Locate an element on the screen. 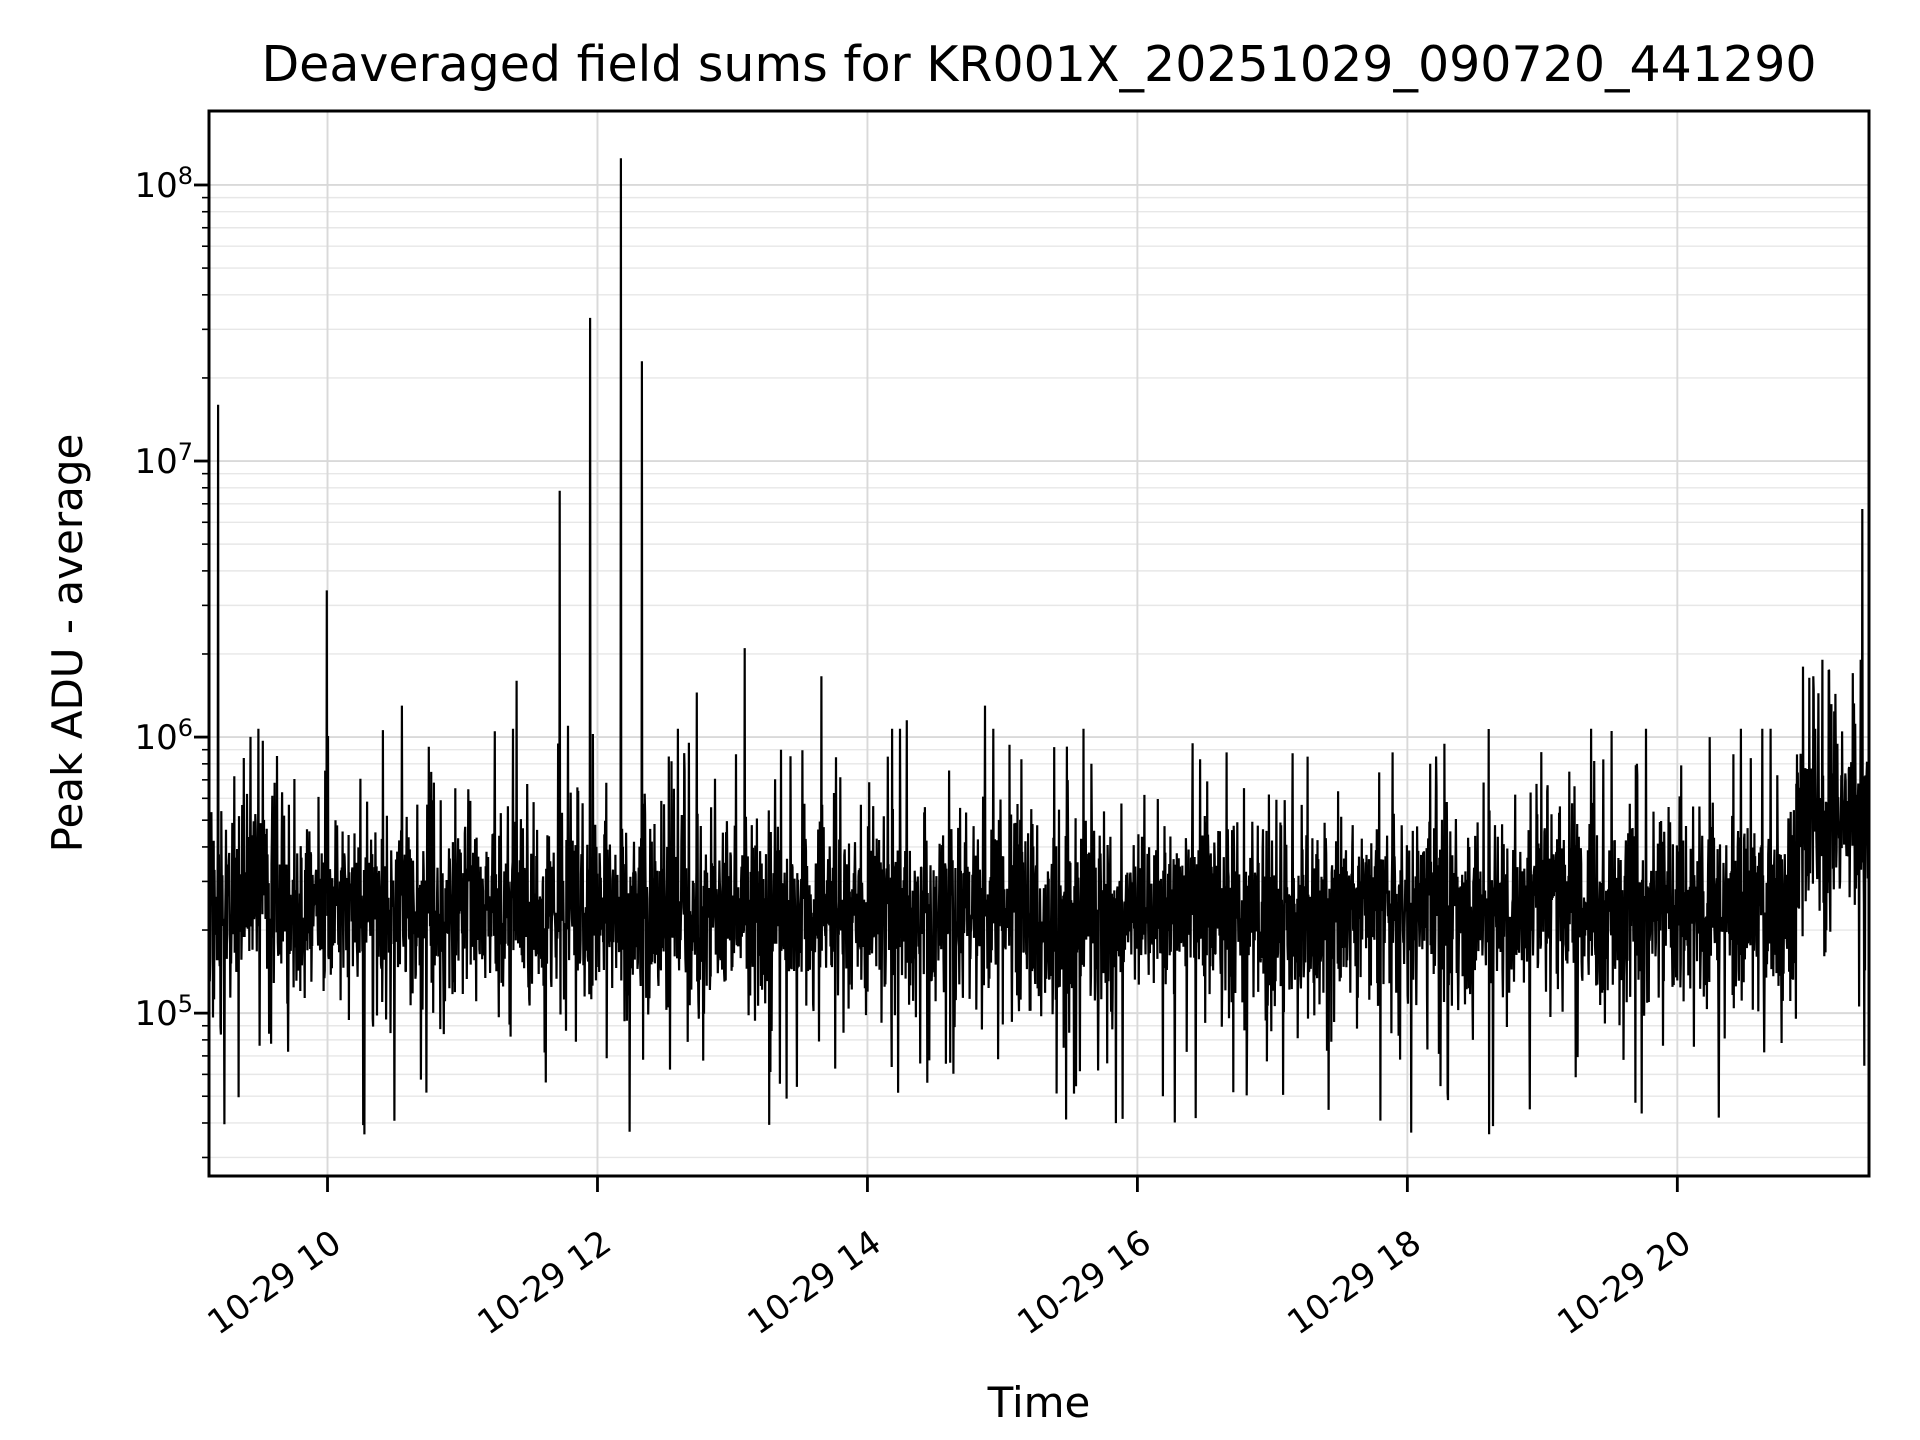 The image size is (1920, 1440). x-axis-label: Time is located at coordinates (1039, 1402).